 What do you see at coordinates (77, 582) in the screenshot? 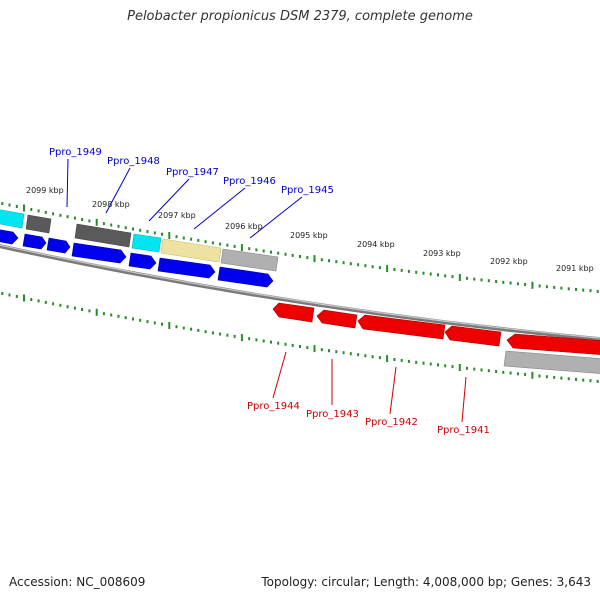
I see `accession-text: Accession: NC_008609` at bounding box center [77, 582].